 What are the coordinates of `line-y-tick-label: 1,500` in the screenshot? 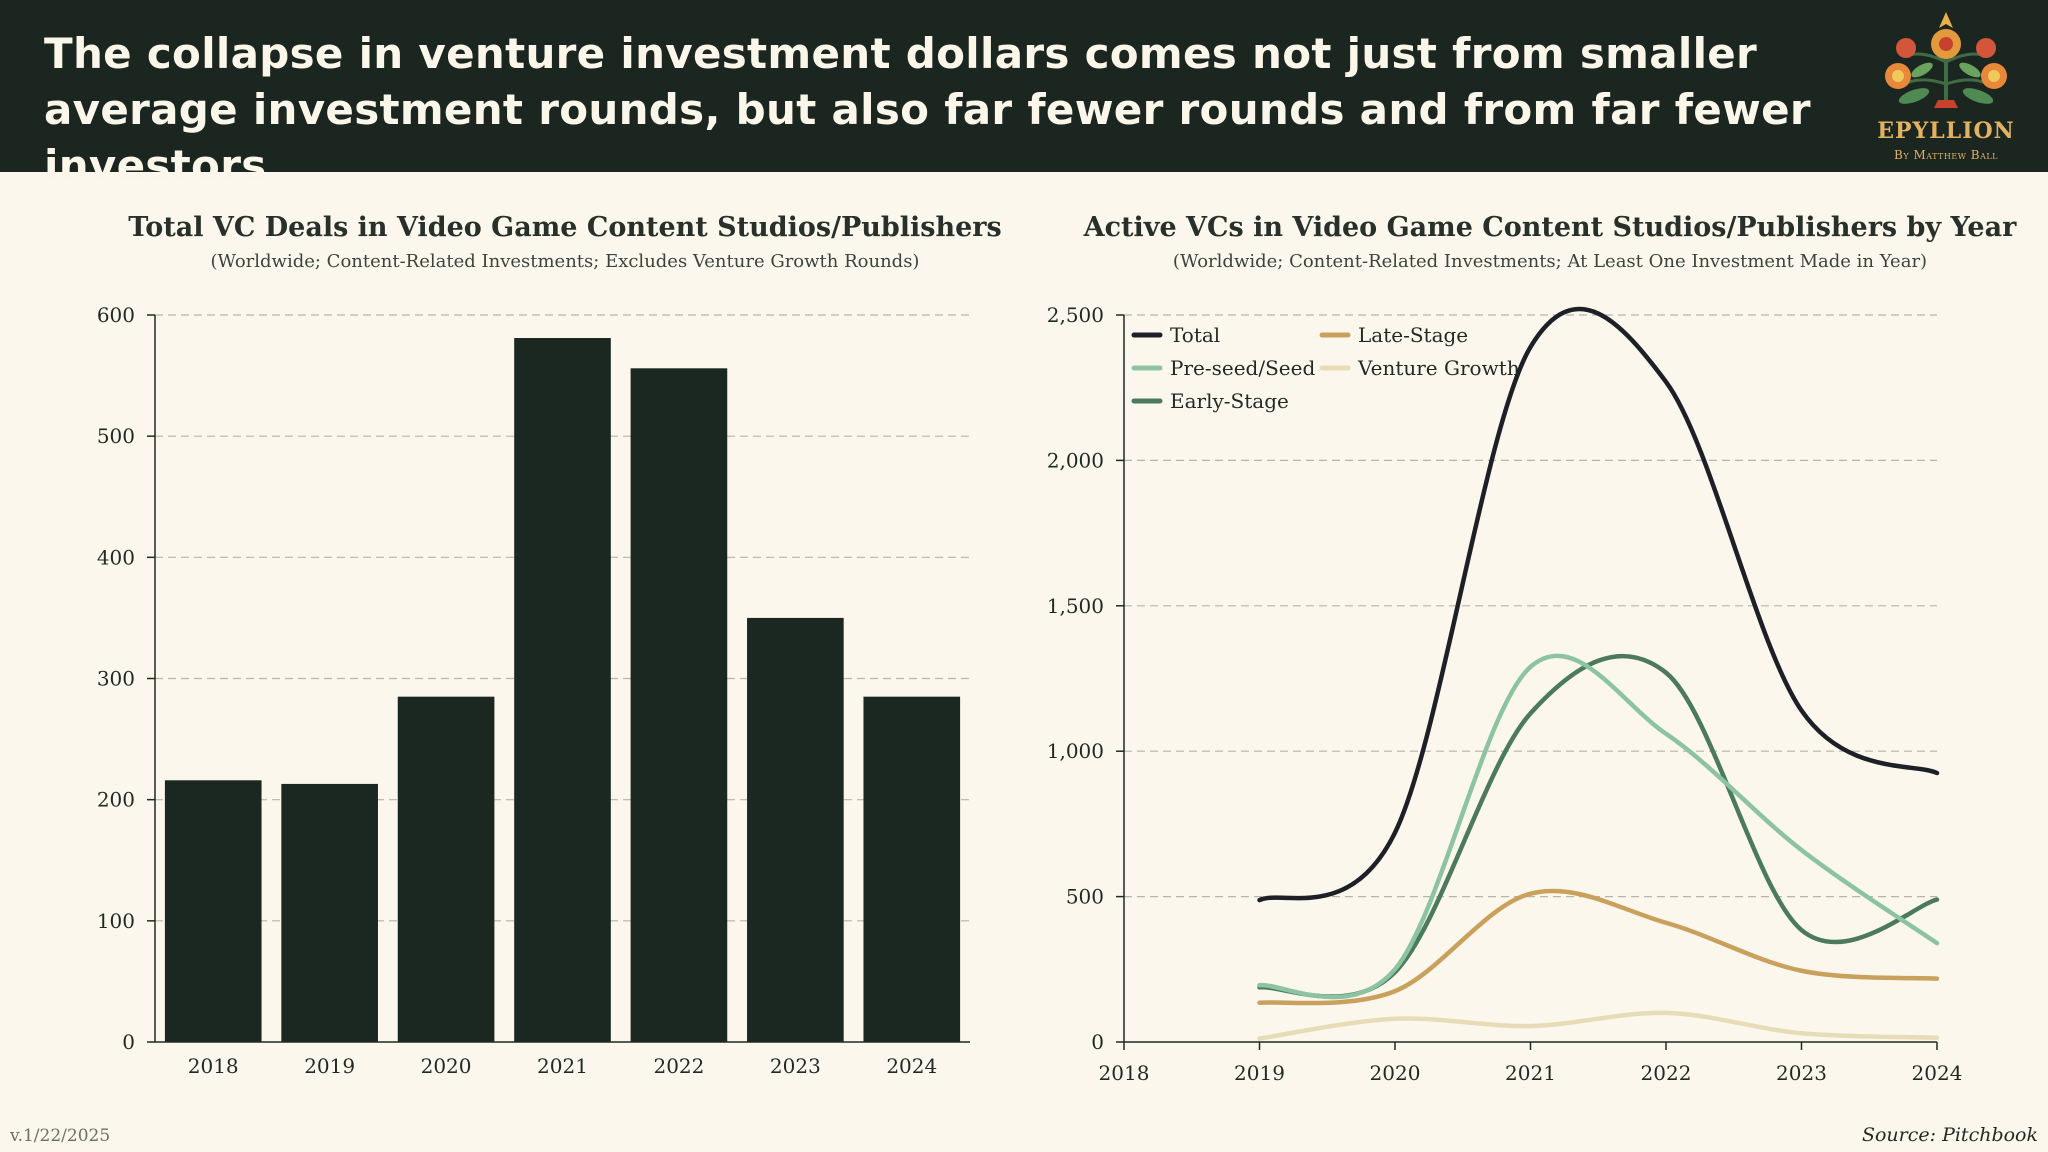 It's located at (1075, 606).